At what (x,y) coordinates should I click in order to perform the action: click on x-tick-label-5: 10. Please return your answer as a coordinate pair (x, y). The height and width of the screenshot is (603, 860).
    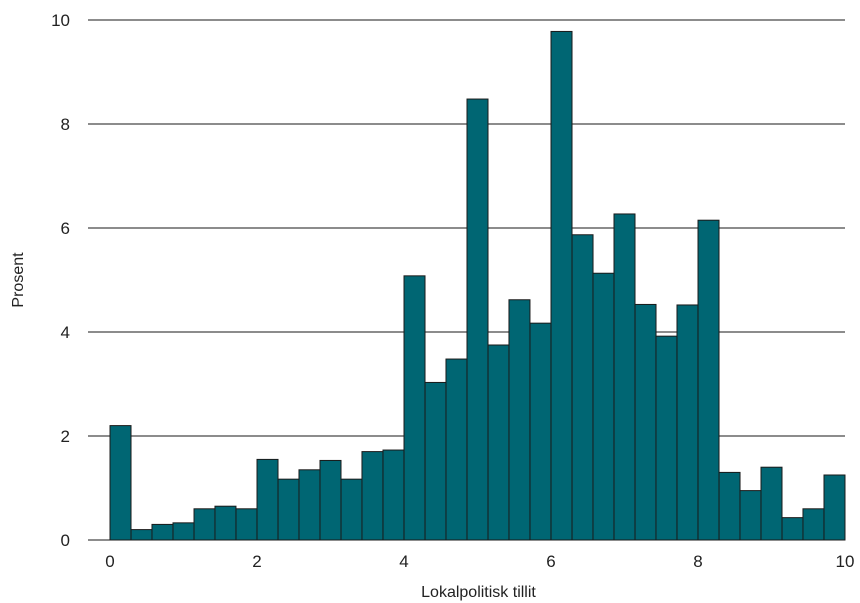
    Looking at the image, I should click on (845, 561).